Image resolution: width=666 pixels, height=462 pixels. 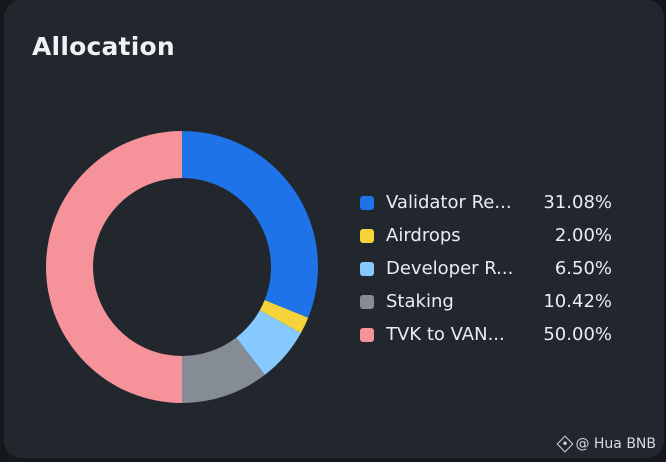 What do you see at coordinates (486, 235) in the screenshot?
I see `legend-item-2: Airdrops 2.00%` at bounding box center [486, 235].